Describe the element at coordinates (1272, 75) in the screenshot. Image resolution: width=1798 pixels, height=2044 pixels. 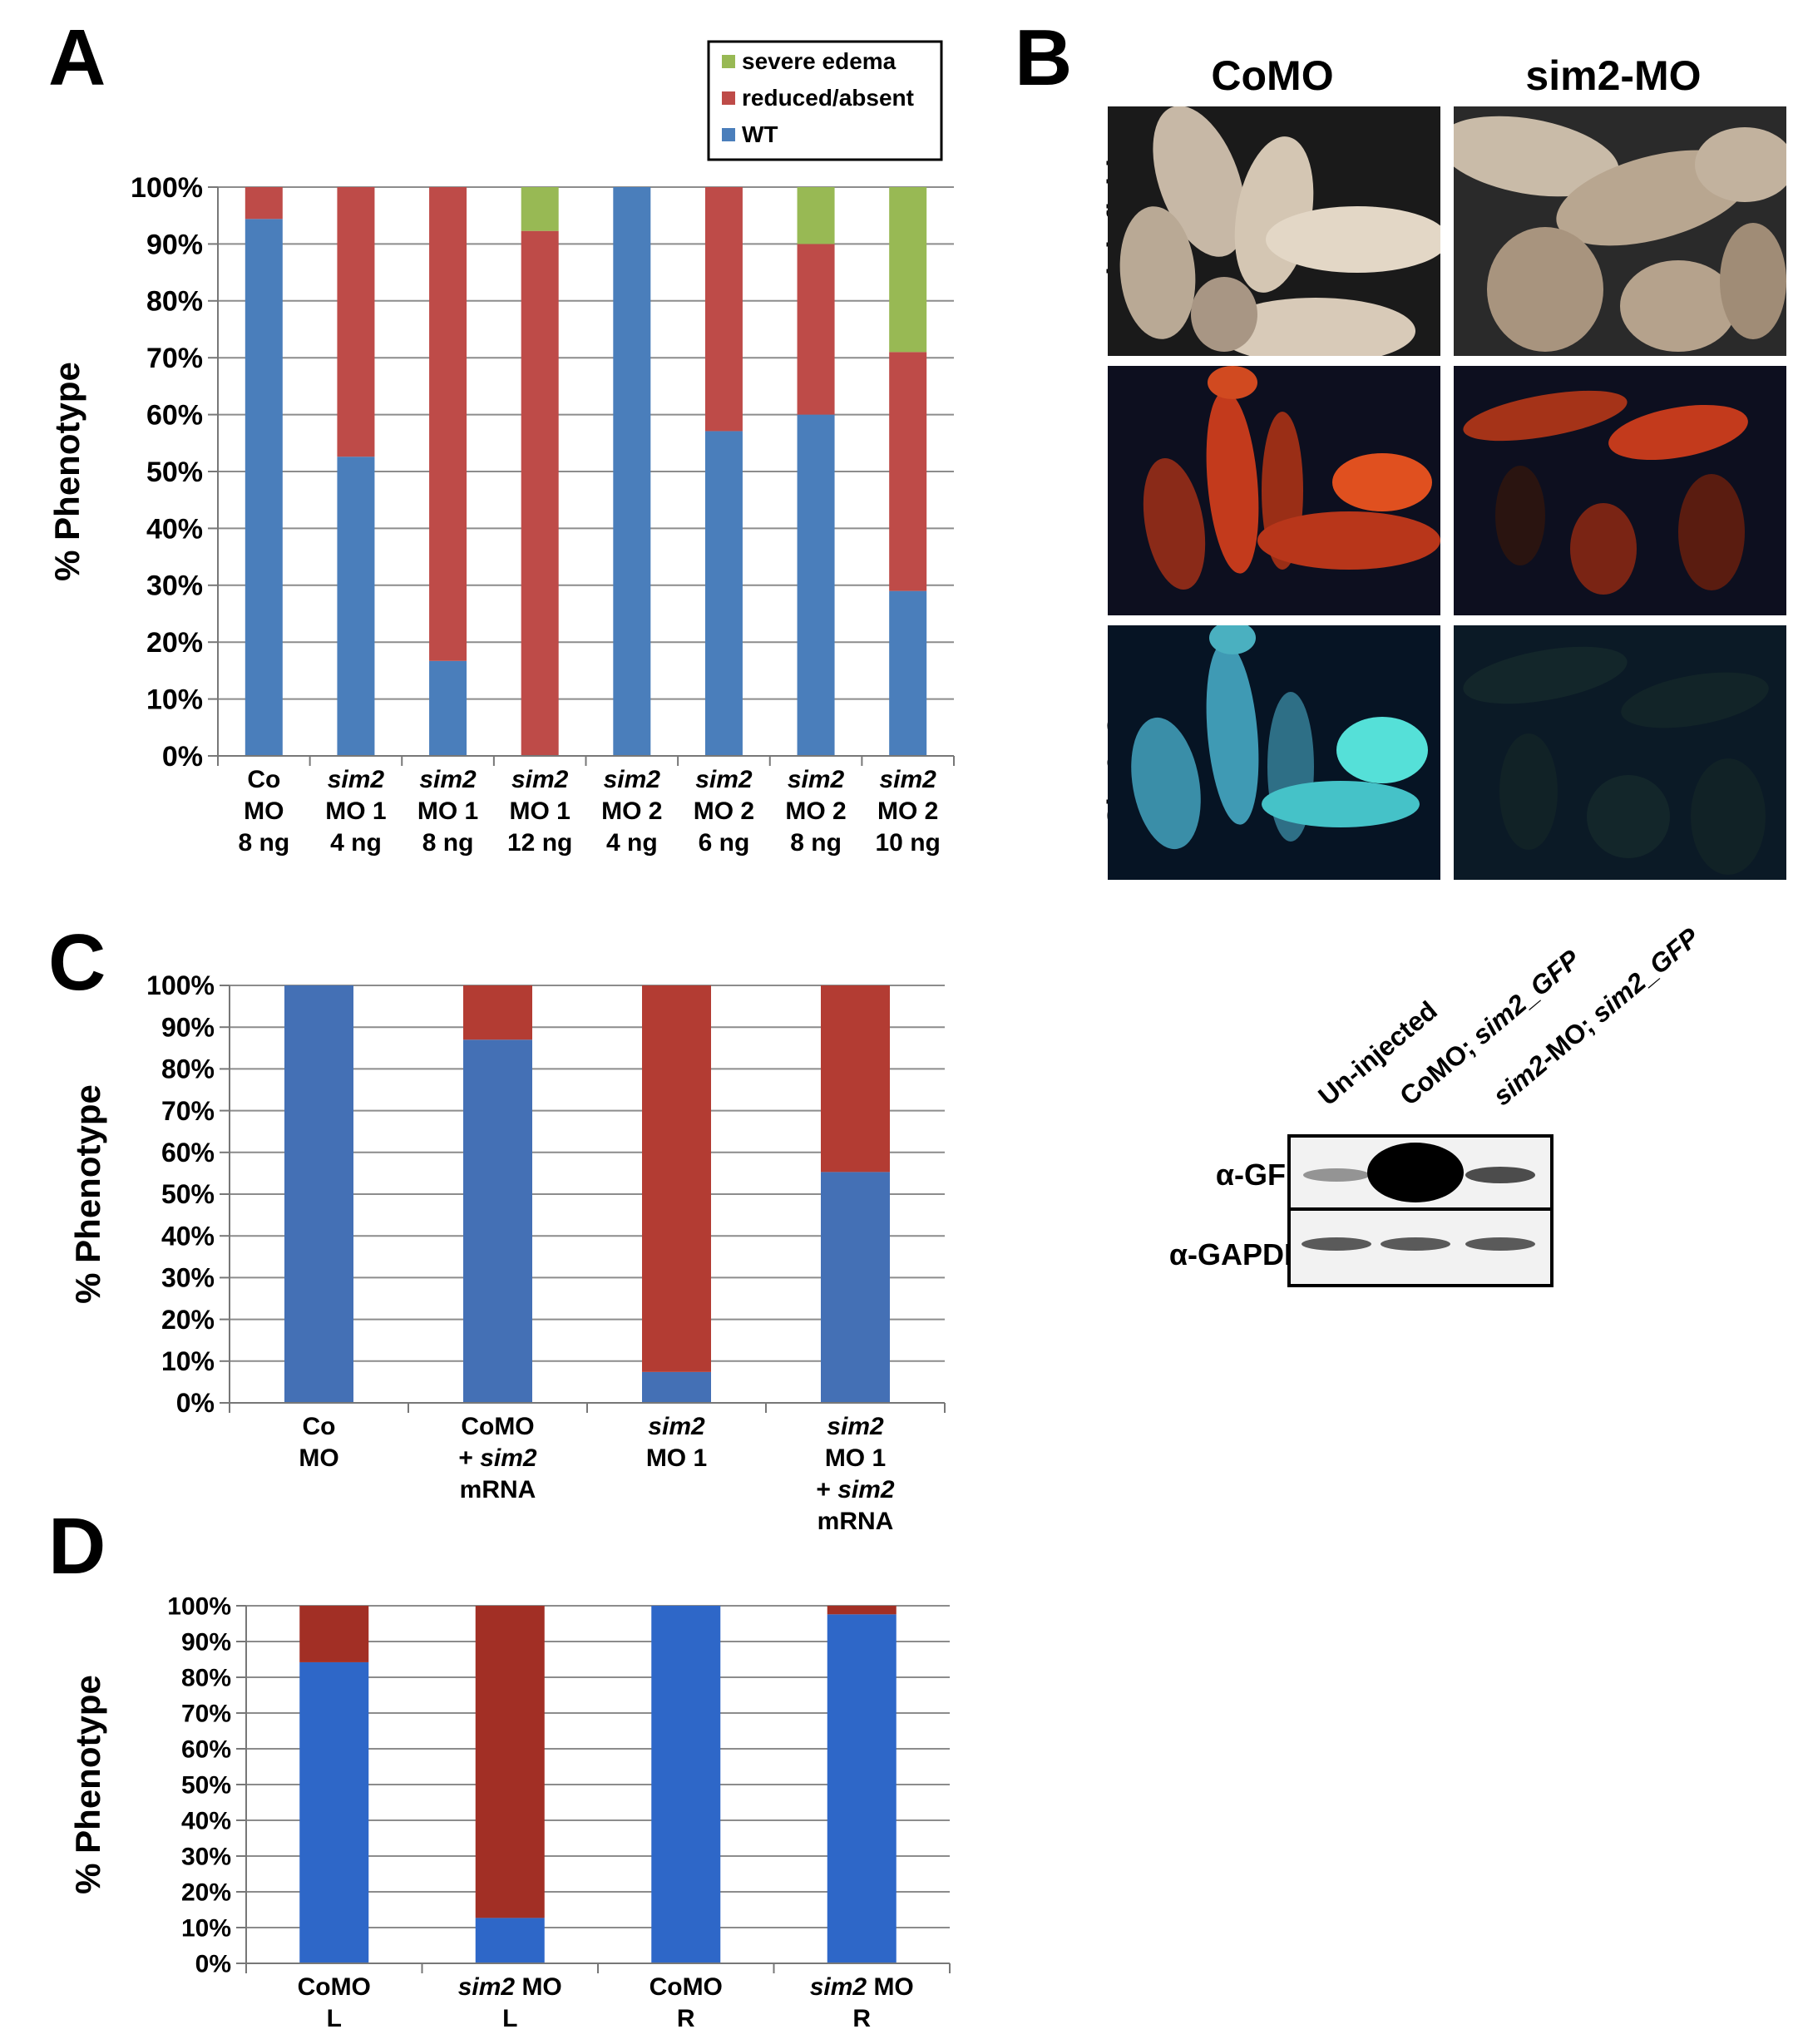
I see `column-header-como: CoMO` at that location.